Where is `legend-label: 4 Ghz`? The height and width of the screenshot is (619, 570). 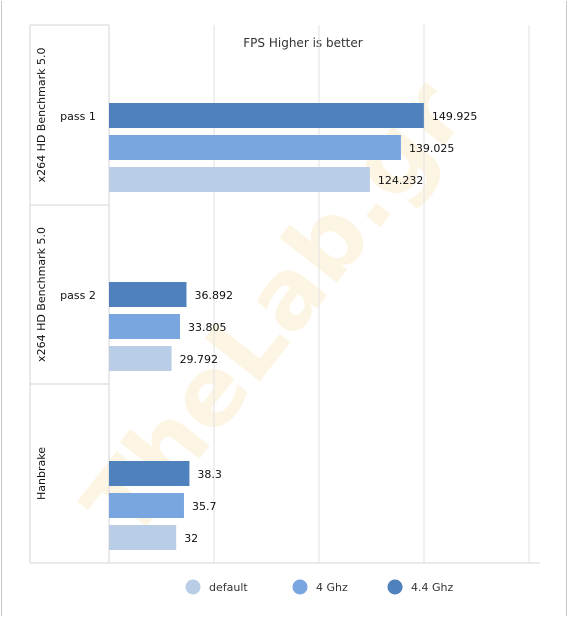
legend-label: 4 Ghz is located at coordinates (332, 587).